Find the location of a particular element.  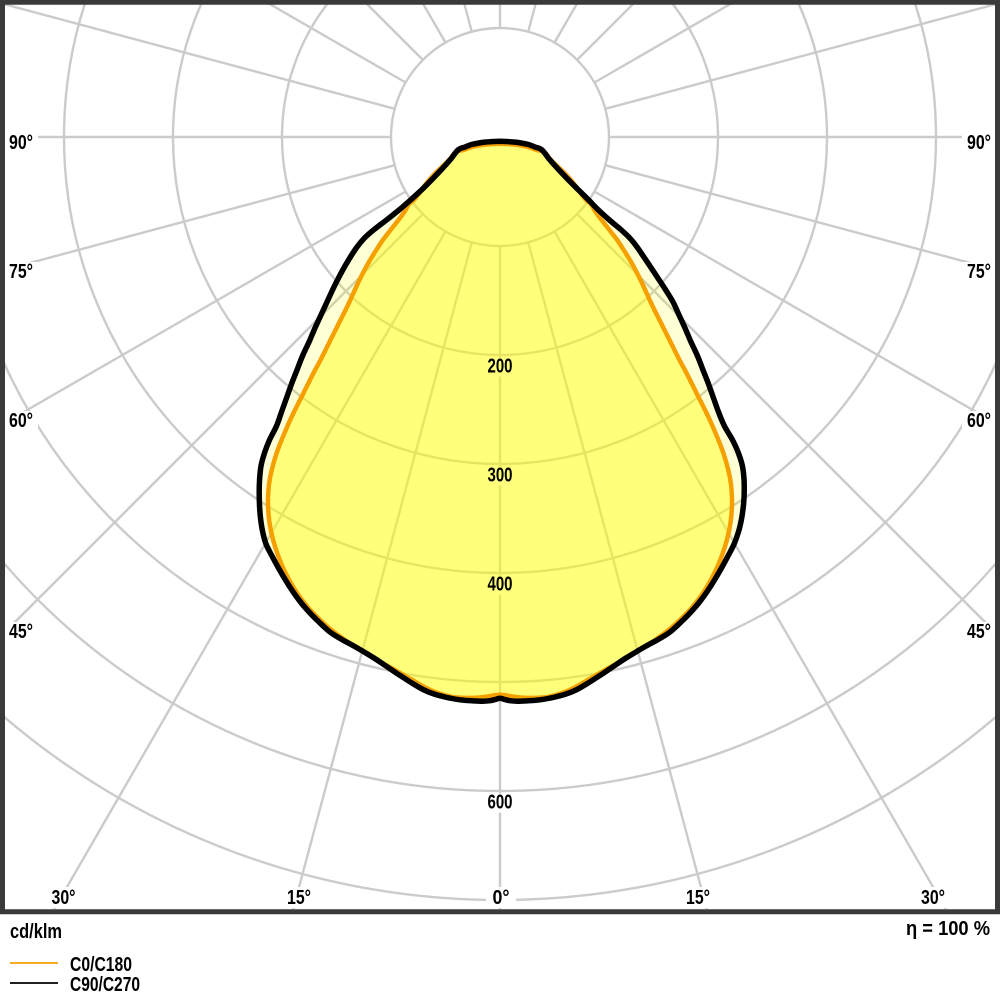

svg-text: C0/C180 is located at coordinates (101, 965).